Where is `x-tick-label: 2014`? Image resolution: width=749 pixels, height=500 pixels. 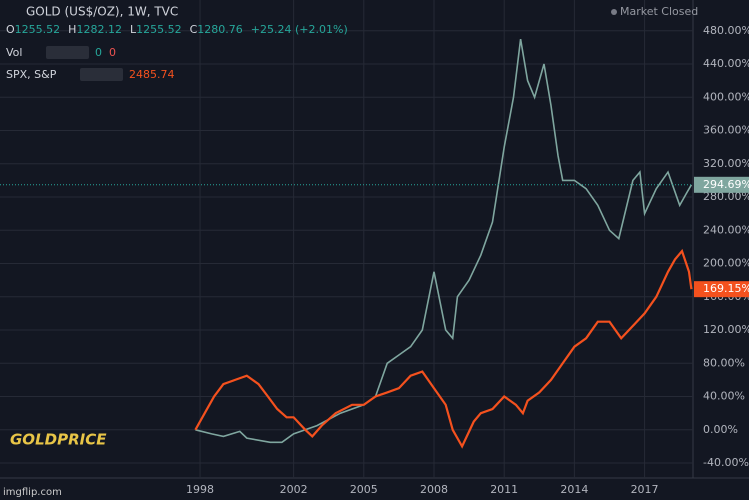
x-tick-label: 2014 is located at coordinates (574, 489).